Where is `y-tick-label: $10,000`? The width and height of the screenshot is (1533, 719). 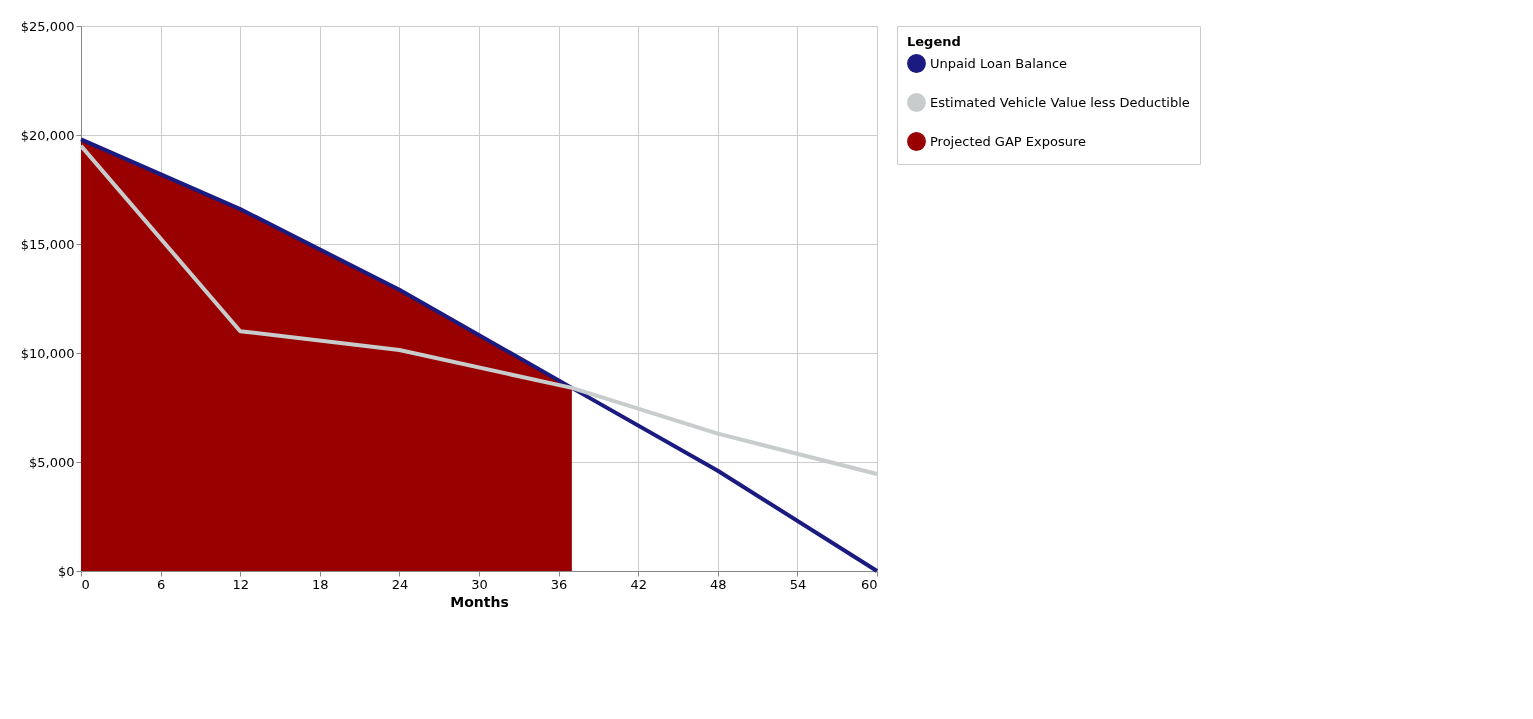
y-tick-label: $10,000 is located at coordinates (47, 353).